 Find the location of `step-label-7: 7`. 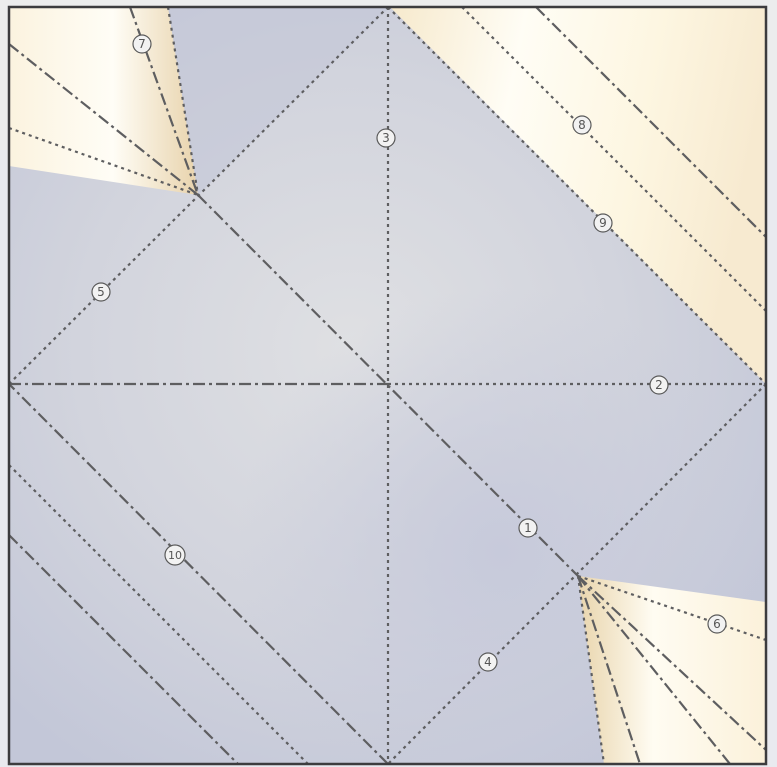

step-label-7: 7 is located at coordinates (142, 44).